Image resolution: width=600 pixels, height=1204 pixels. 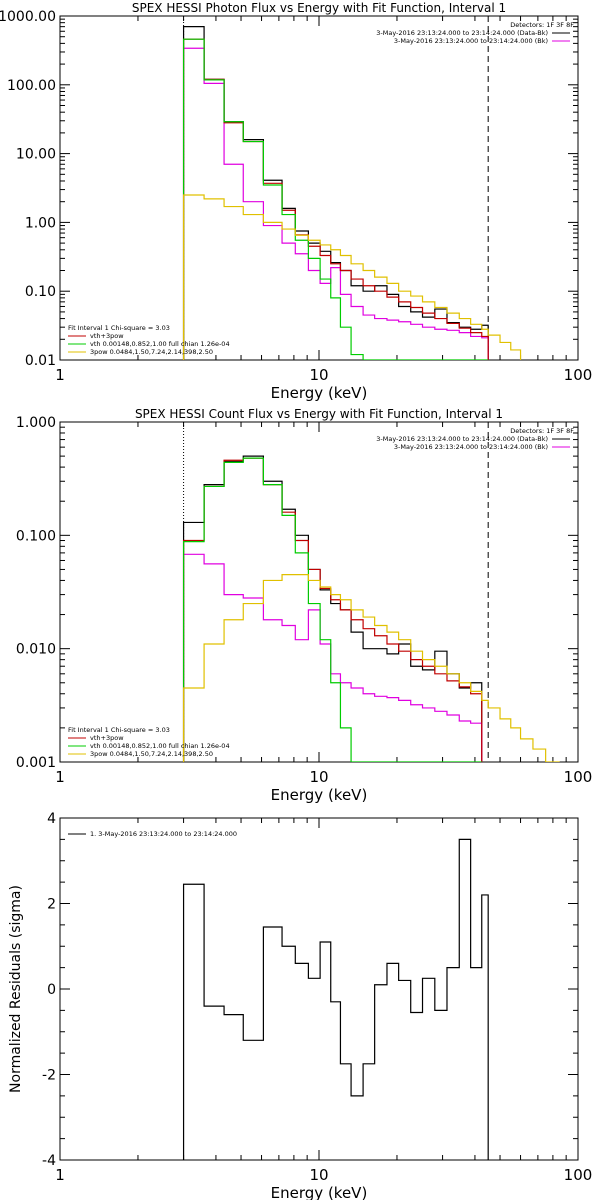 What do you see at coordinates (40, 292) in the screenshot?
I see `y-tick-label: 0.10` at bounding box center [40, 292].